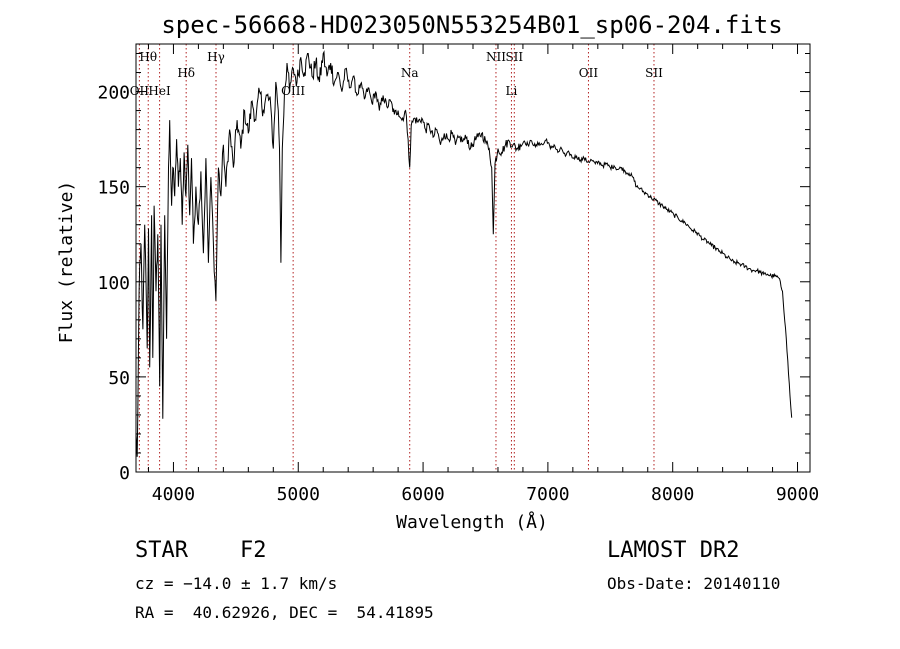  What do you see at coordinates (410, 73) in the screenshot?
I see `line-marker-label: Na` at bounding box center [410, 73].